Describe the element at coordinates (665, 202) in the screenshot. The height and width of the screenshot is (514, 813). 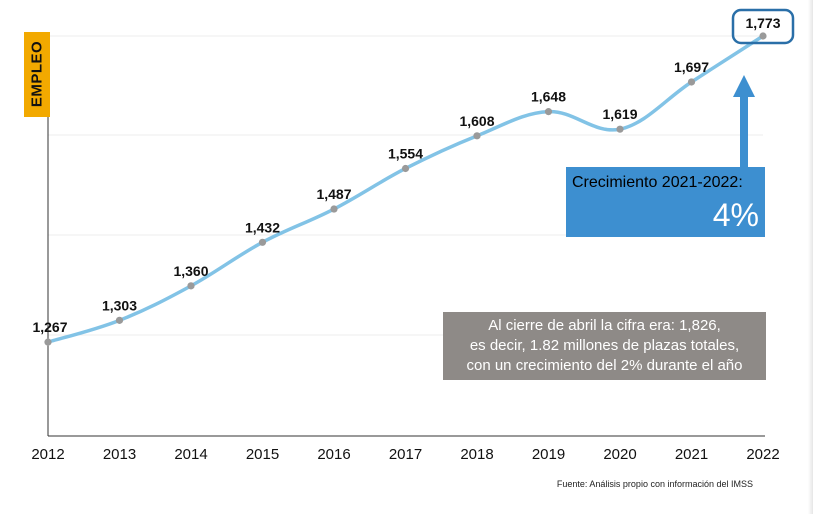
I see `growth-callout: Crecimiento 2021-2022: 4%` at that location.